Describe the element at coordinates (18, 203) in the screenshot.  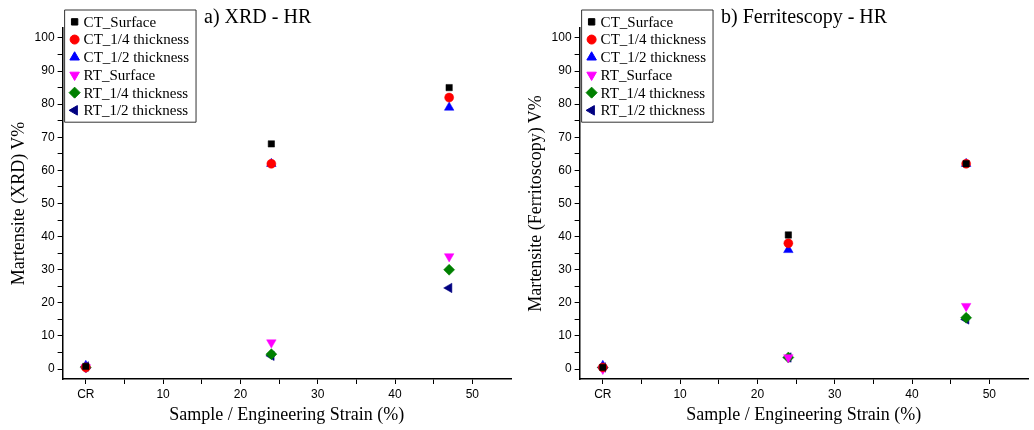
I see `y-axis-title: Martensite (XRD) V%` at that location.